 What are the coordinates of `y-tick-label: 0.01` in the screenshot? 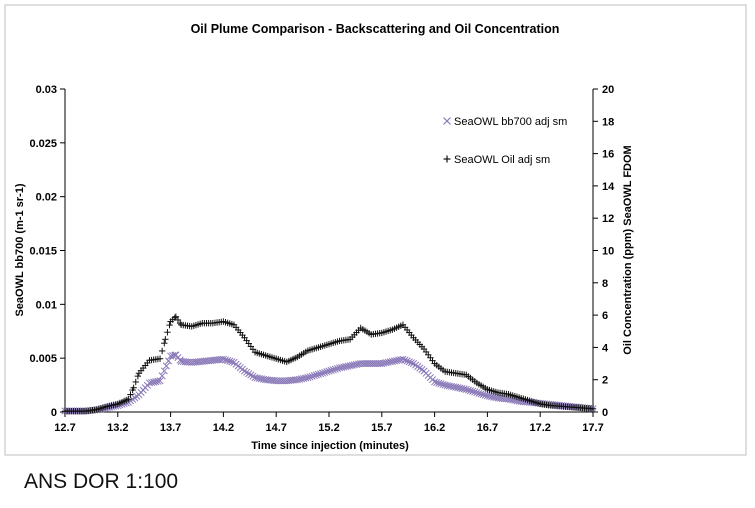 It's located at (46, 305).